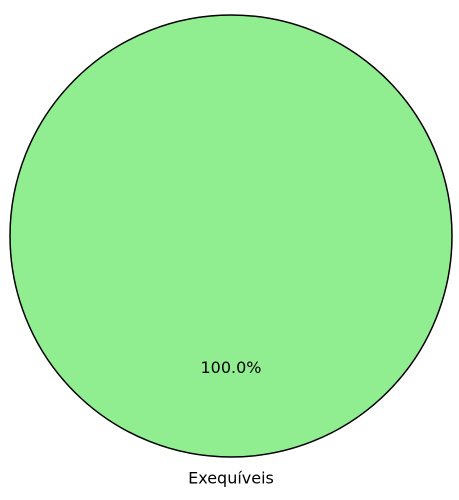 The width and height of the screenshot is (459, 500). I want to click on pie-category-label-0: Exequíveis, so click(231, 478).